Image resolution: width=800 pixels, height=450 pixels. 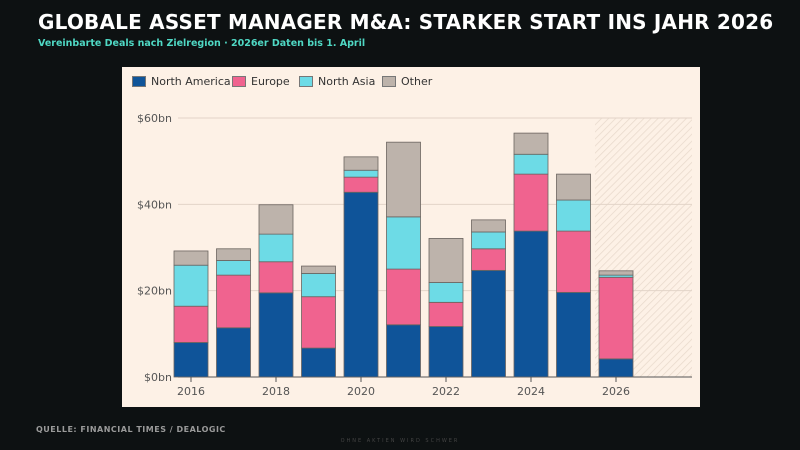 What do you see at coordinates (403, 243) in the screenshot?
I see `bar-north-asia-2021` at bounding box center [403, 243].